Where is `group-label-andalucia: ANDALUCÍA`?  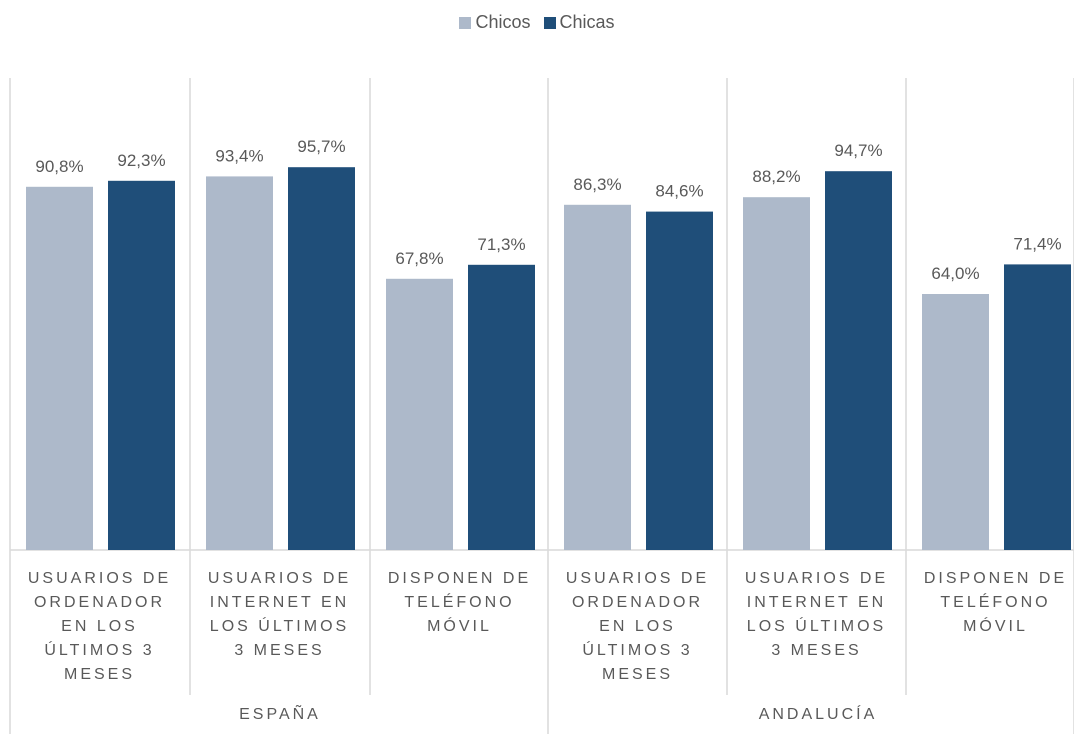 group-label-andalucia: ANDALUCÍA is located at coordinates (818, 714).